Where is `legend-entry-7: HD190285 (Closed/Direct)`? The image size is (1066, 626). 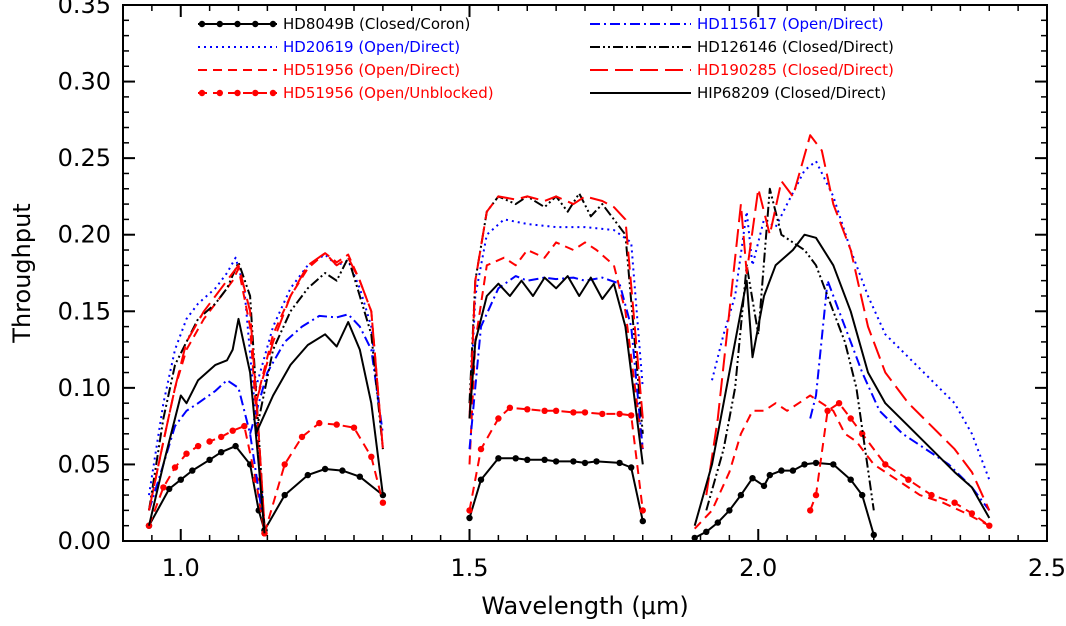
legend-entry-7: HD190285 (Closed/Direct) is located at coordinates (742, 70).